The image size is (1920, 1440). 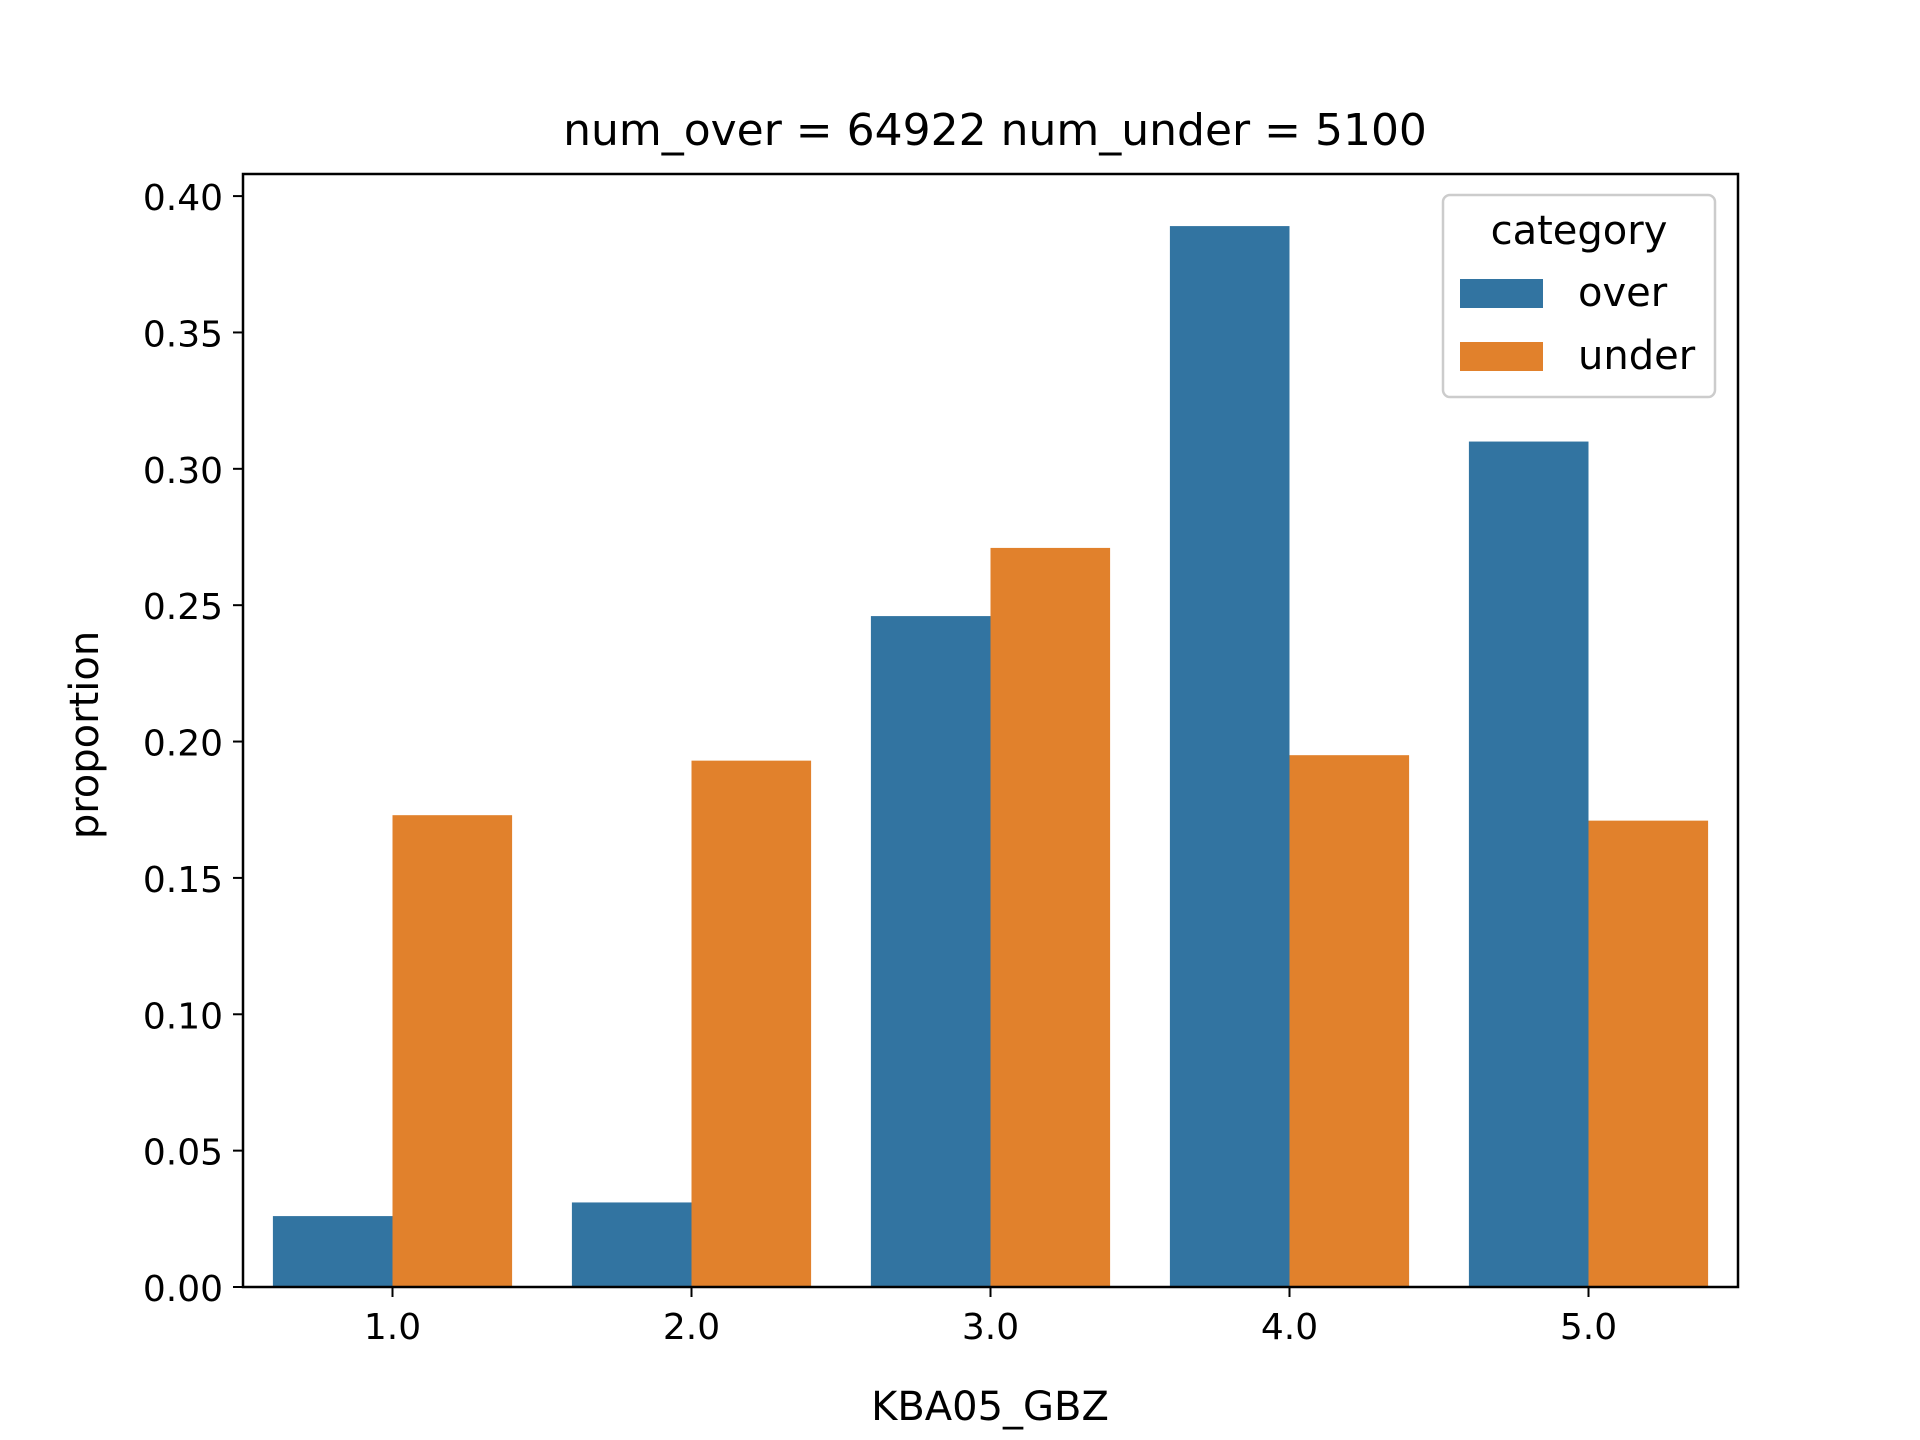 I want to click on x-tick-label: 3.0, so click(x=990, y=1327).